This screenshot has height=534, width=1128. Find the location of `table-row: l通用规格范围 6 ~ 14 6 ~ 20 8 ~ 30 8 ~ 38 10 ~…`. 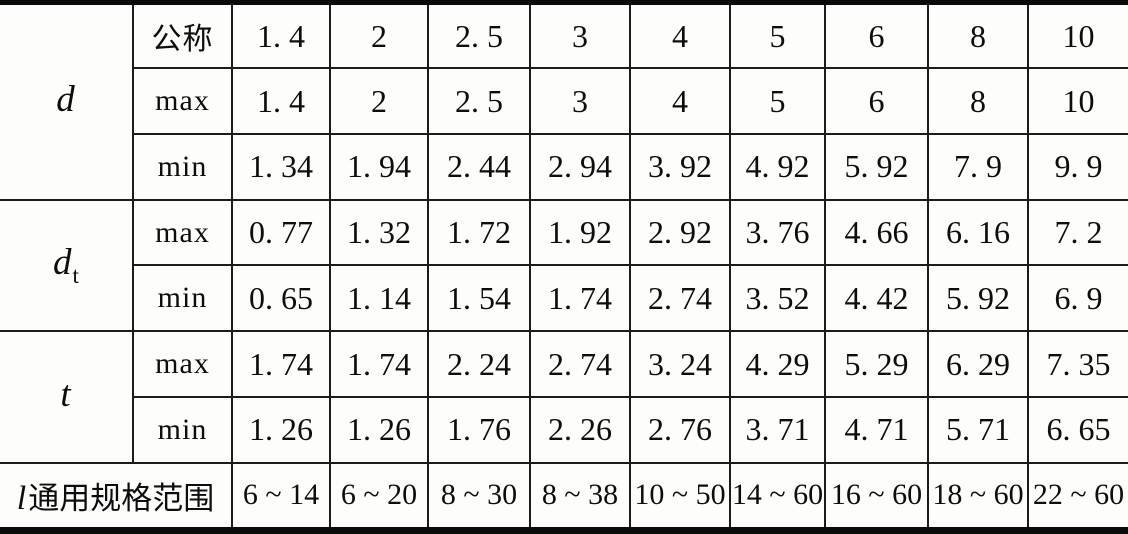

table-row: l通用规格范围 6 ~ 14 6 ~ 20 8 ~ 30 8 ~ 38 10 ~… is located at coordinates (564, 496).